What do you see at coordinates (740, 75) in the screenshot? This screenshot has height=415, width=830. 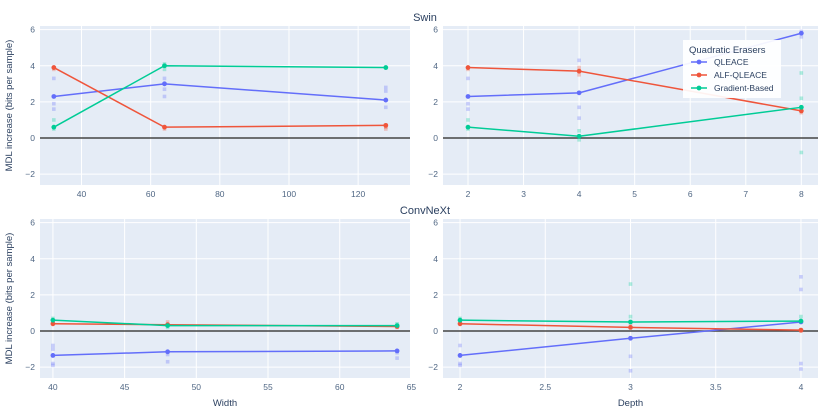 I see `legend-item: ALF-QLEACE` at bounding box center [740, 75].